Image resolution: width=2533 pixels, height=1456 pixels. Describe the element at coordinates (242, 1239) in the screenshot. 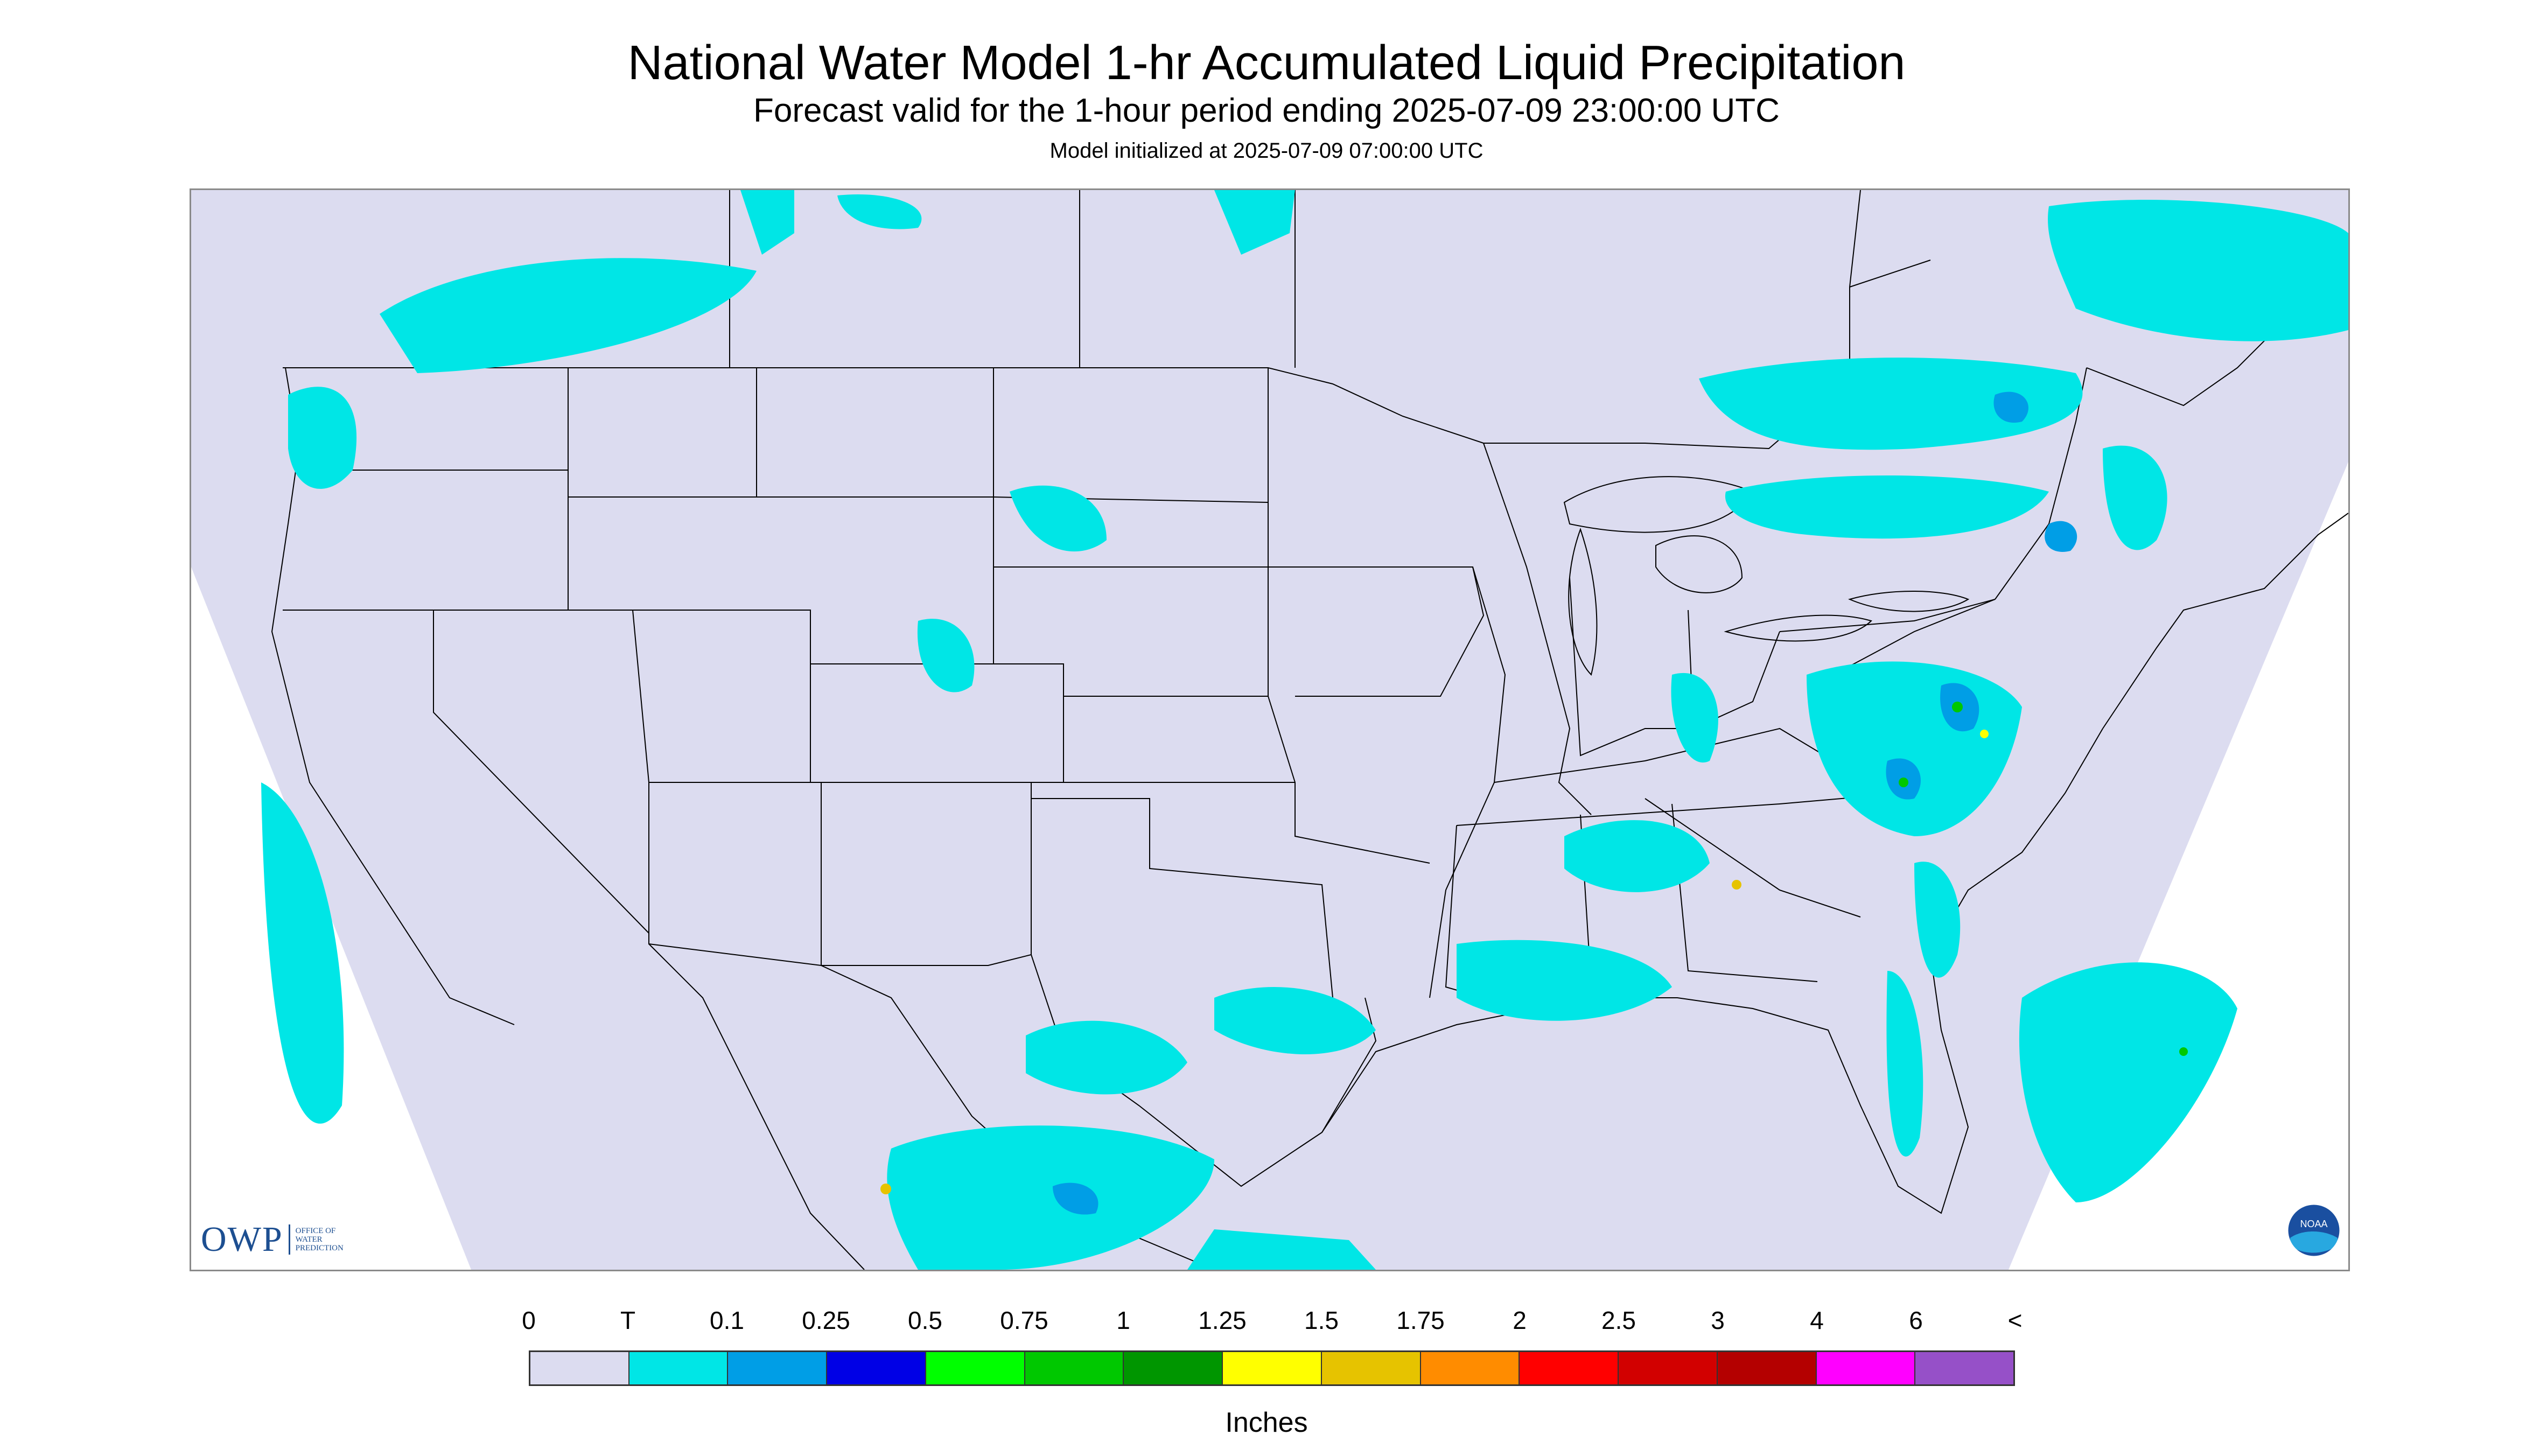

I see `owp-logo-mark: OWP` at that location.